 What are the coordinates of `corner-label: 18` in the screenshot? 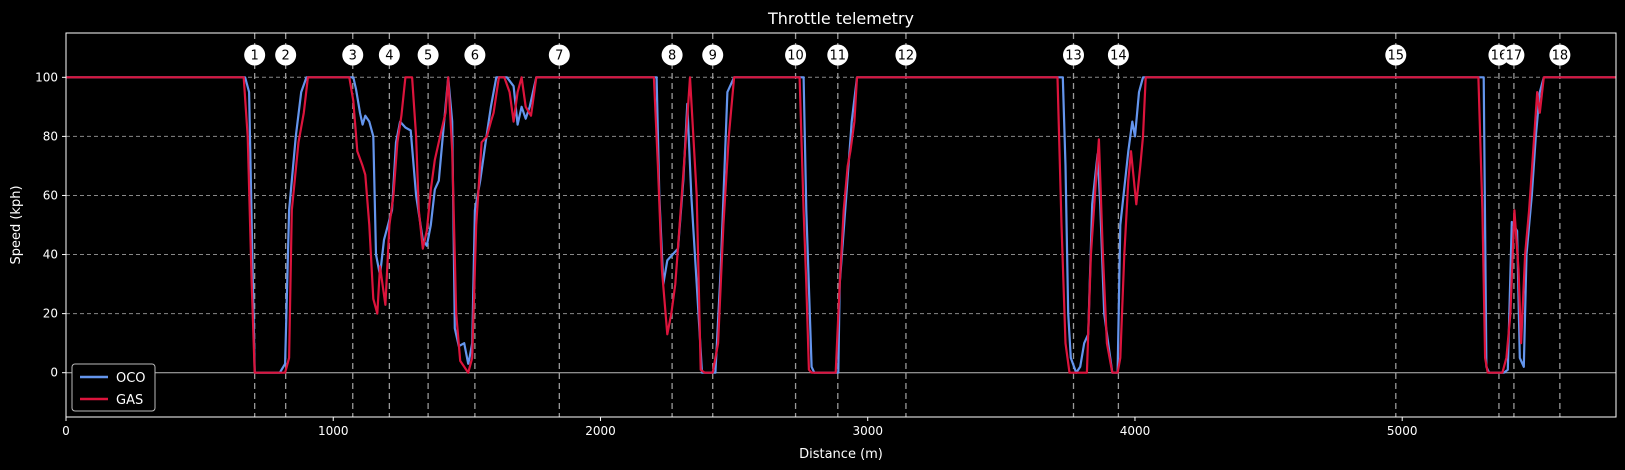 It's located at (1560, 56).